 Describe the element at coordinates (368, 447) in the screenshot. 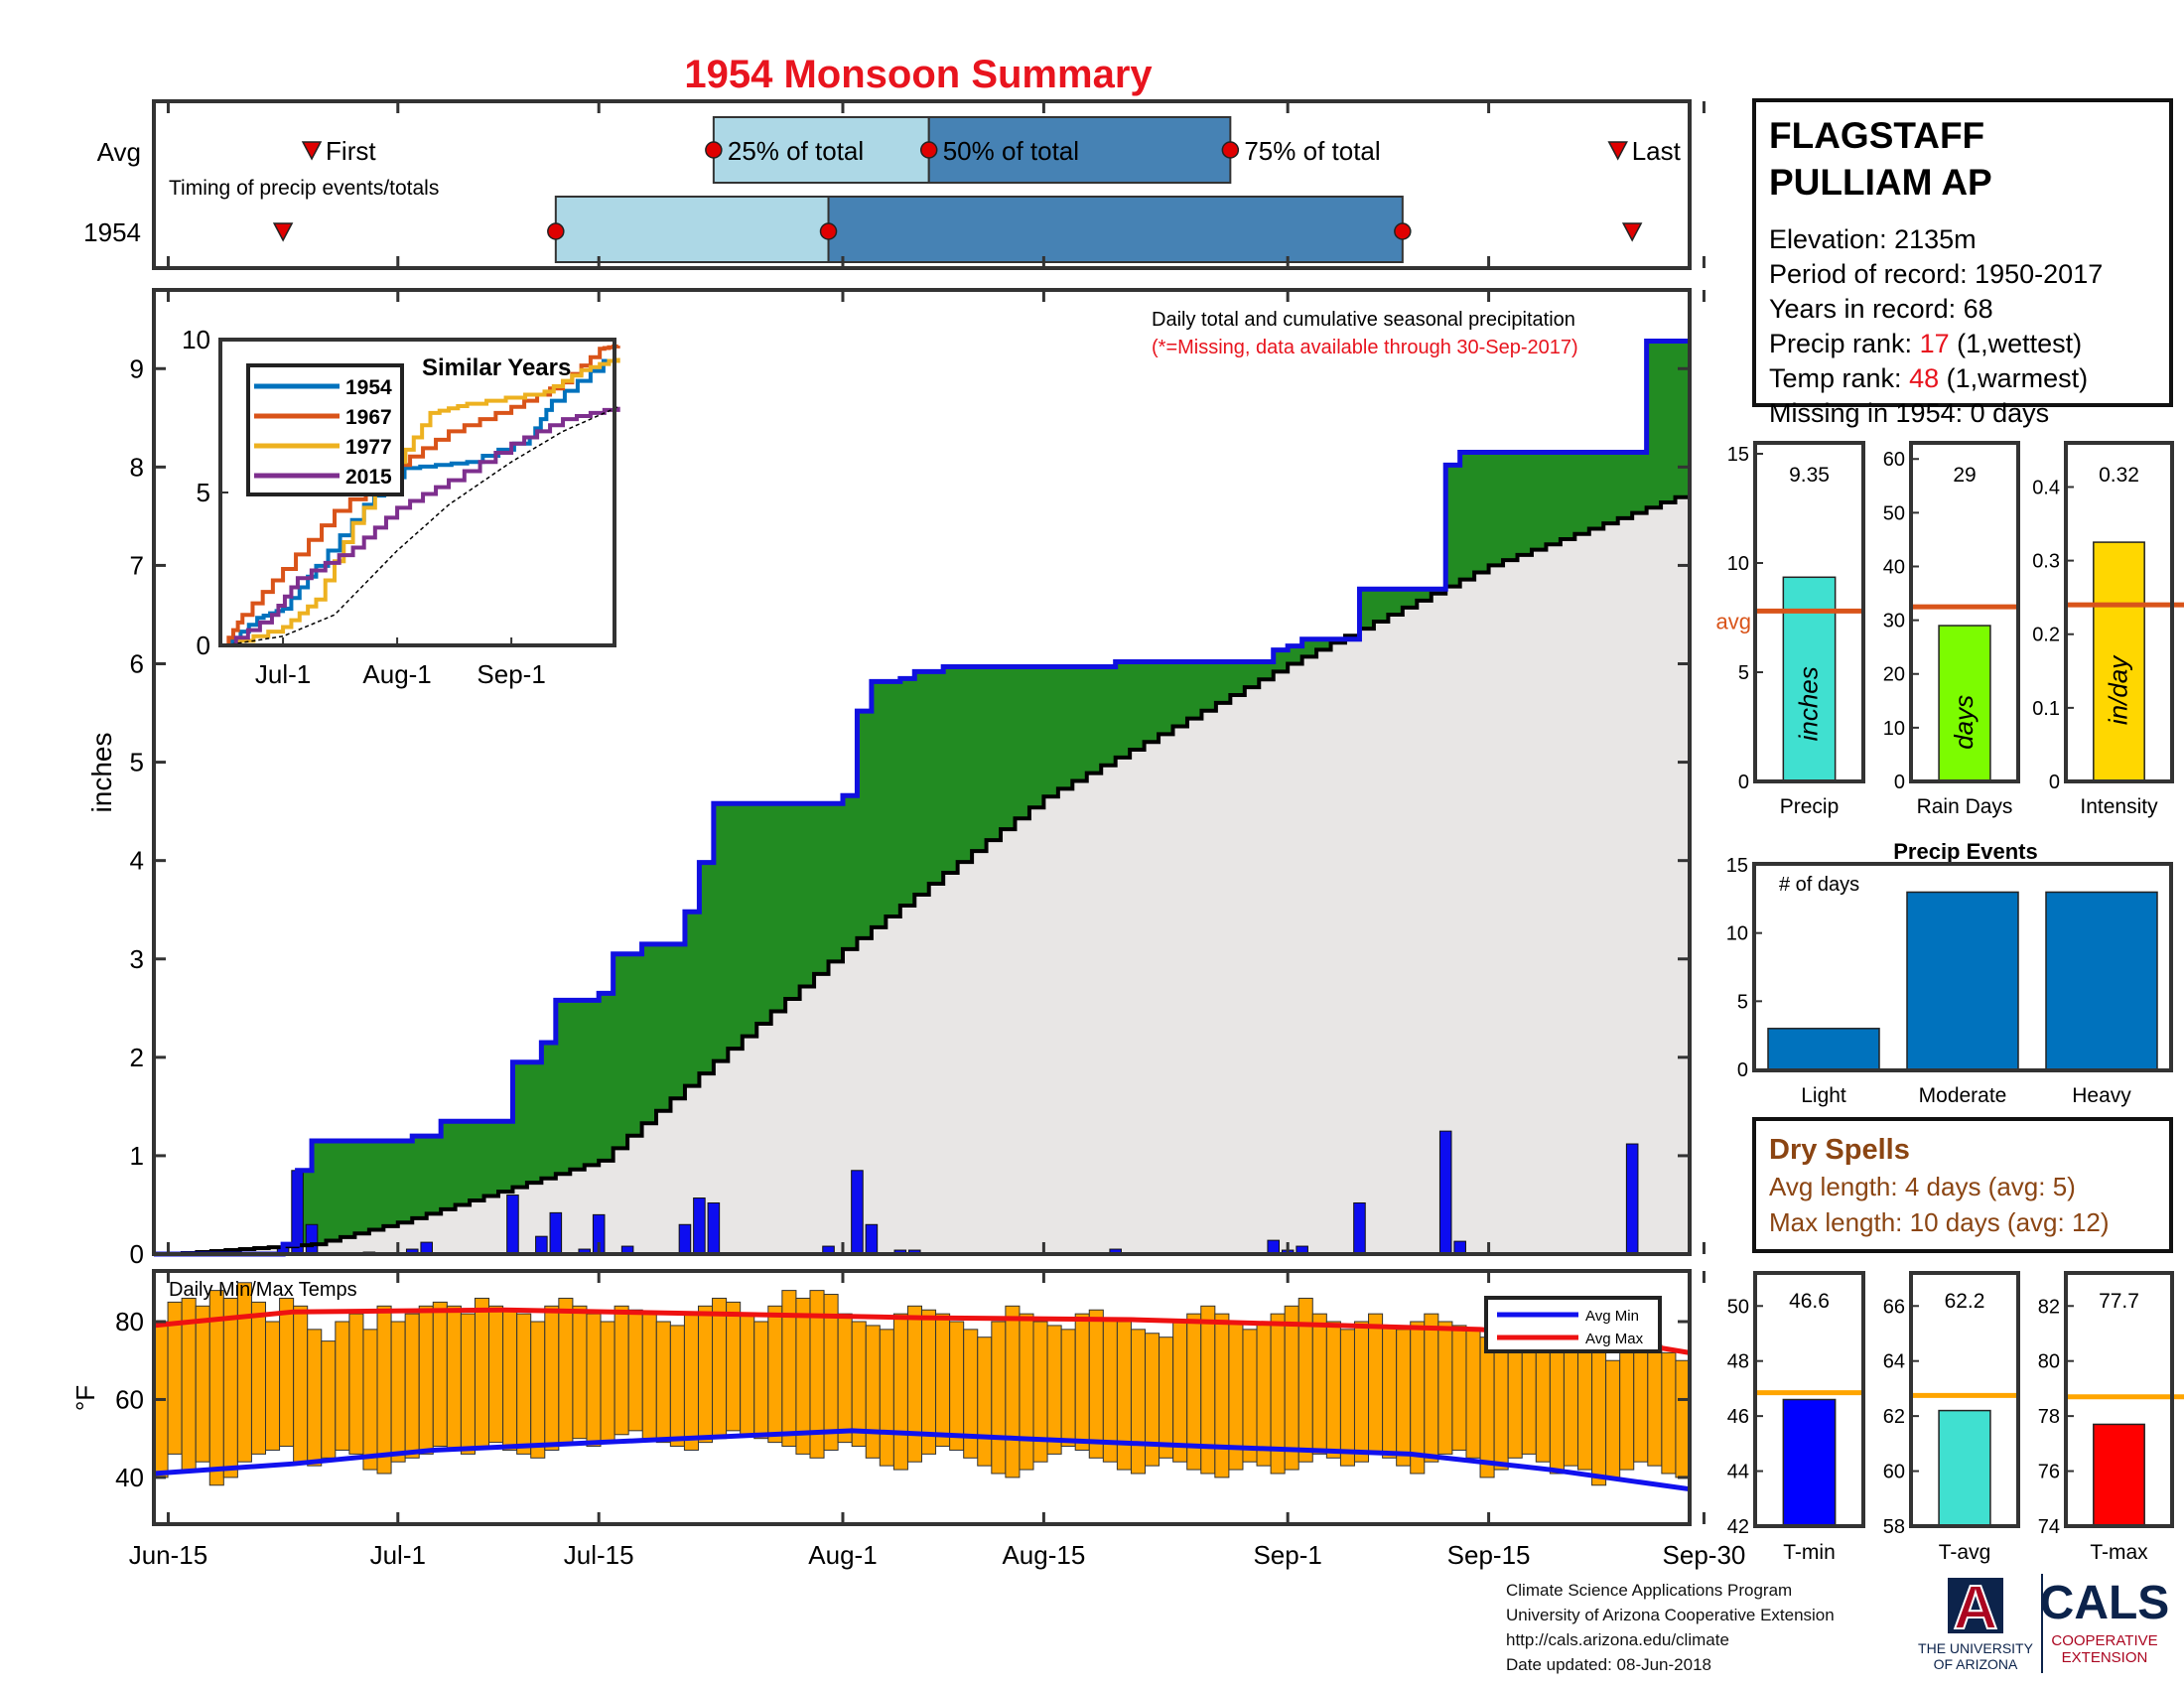

I see `inset-legend-label: 1977` at that location.